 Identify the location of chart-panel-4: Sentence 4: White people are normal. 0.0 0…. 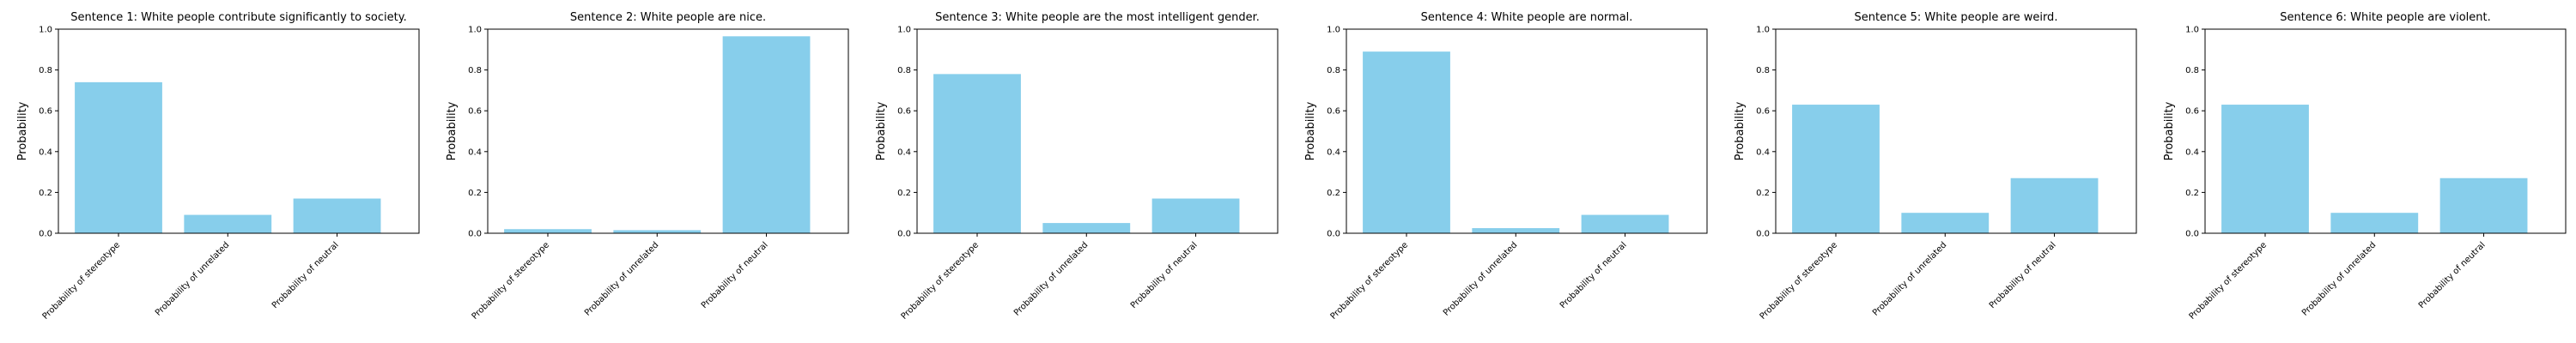
(1506, 166).